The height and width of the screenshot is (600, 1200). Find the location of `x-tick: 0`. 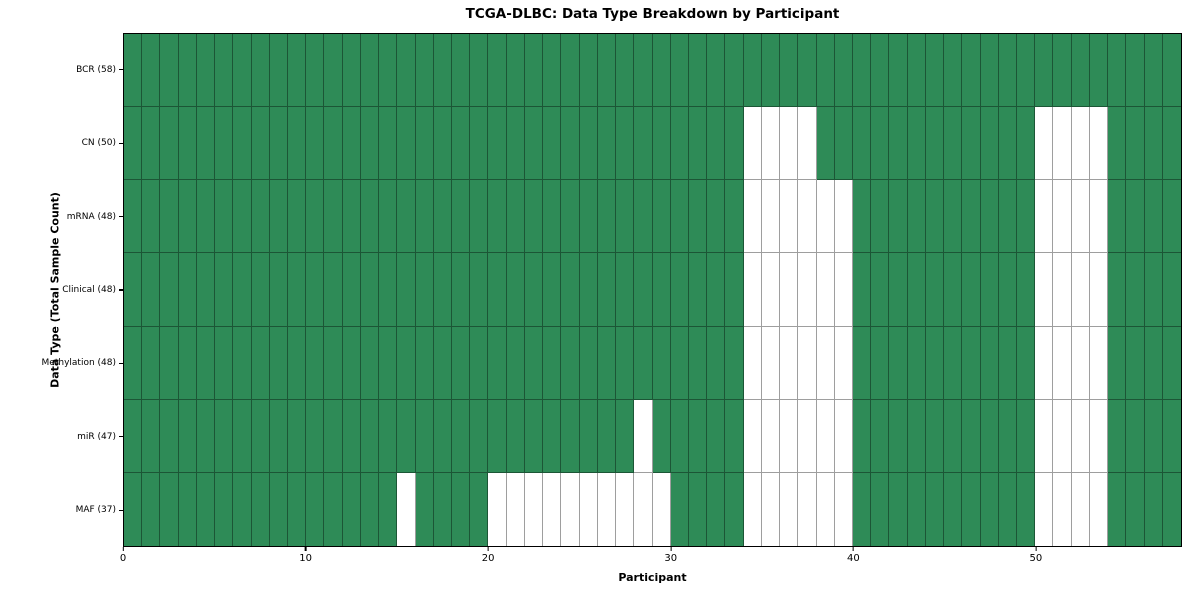

x-tick: 0 is located at coordinates (123, 555).